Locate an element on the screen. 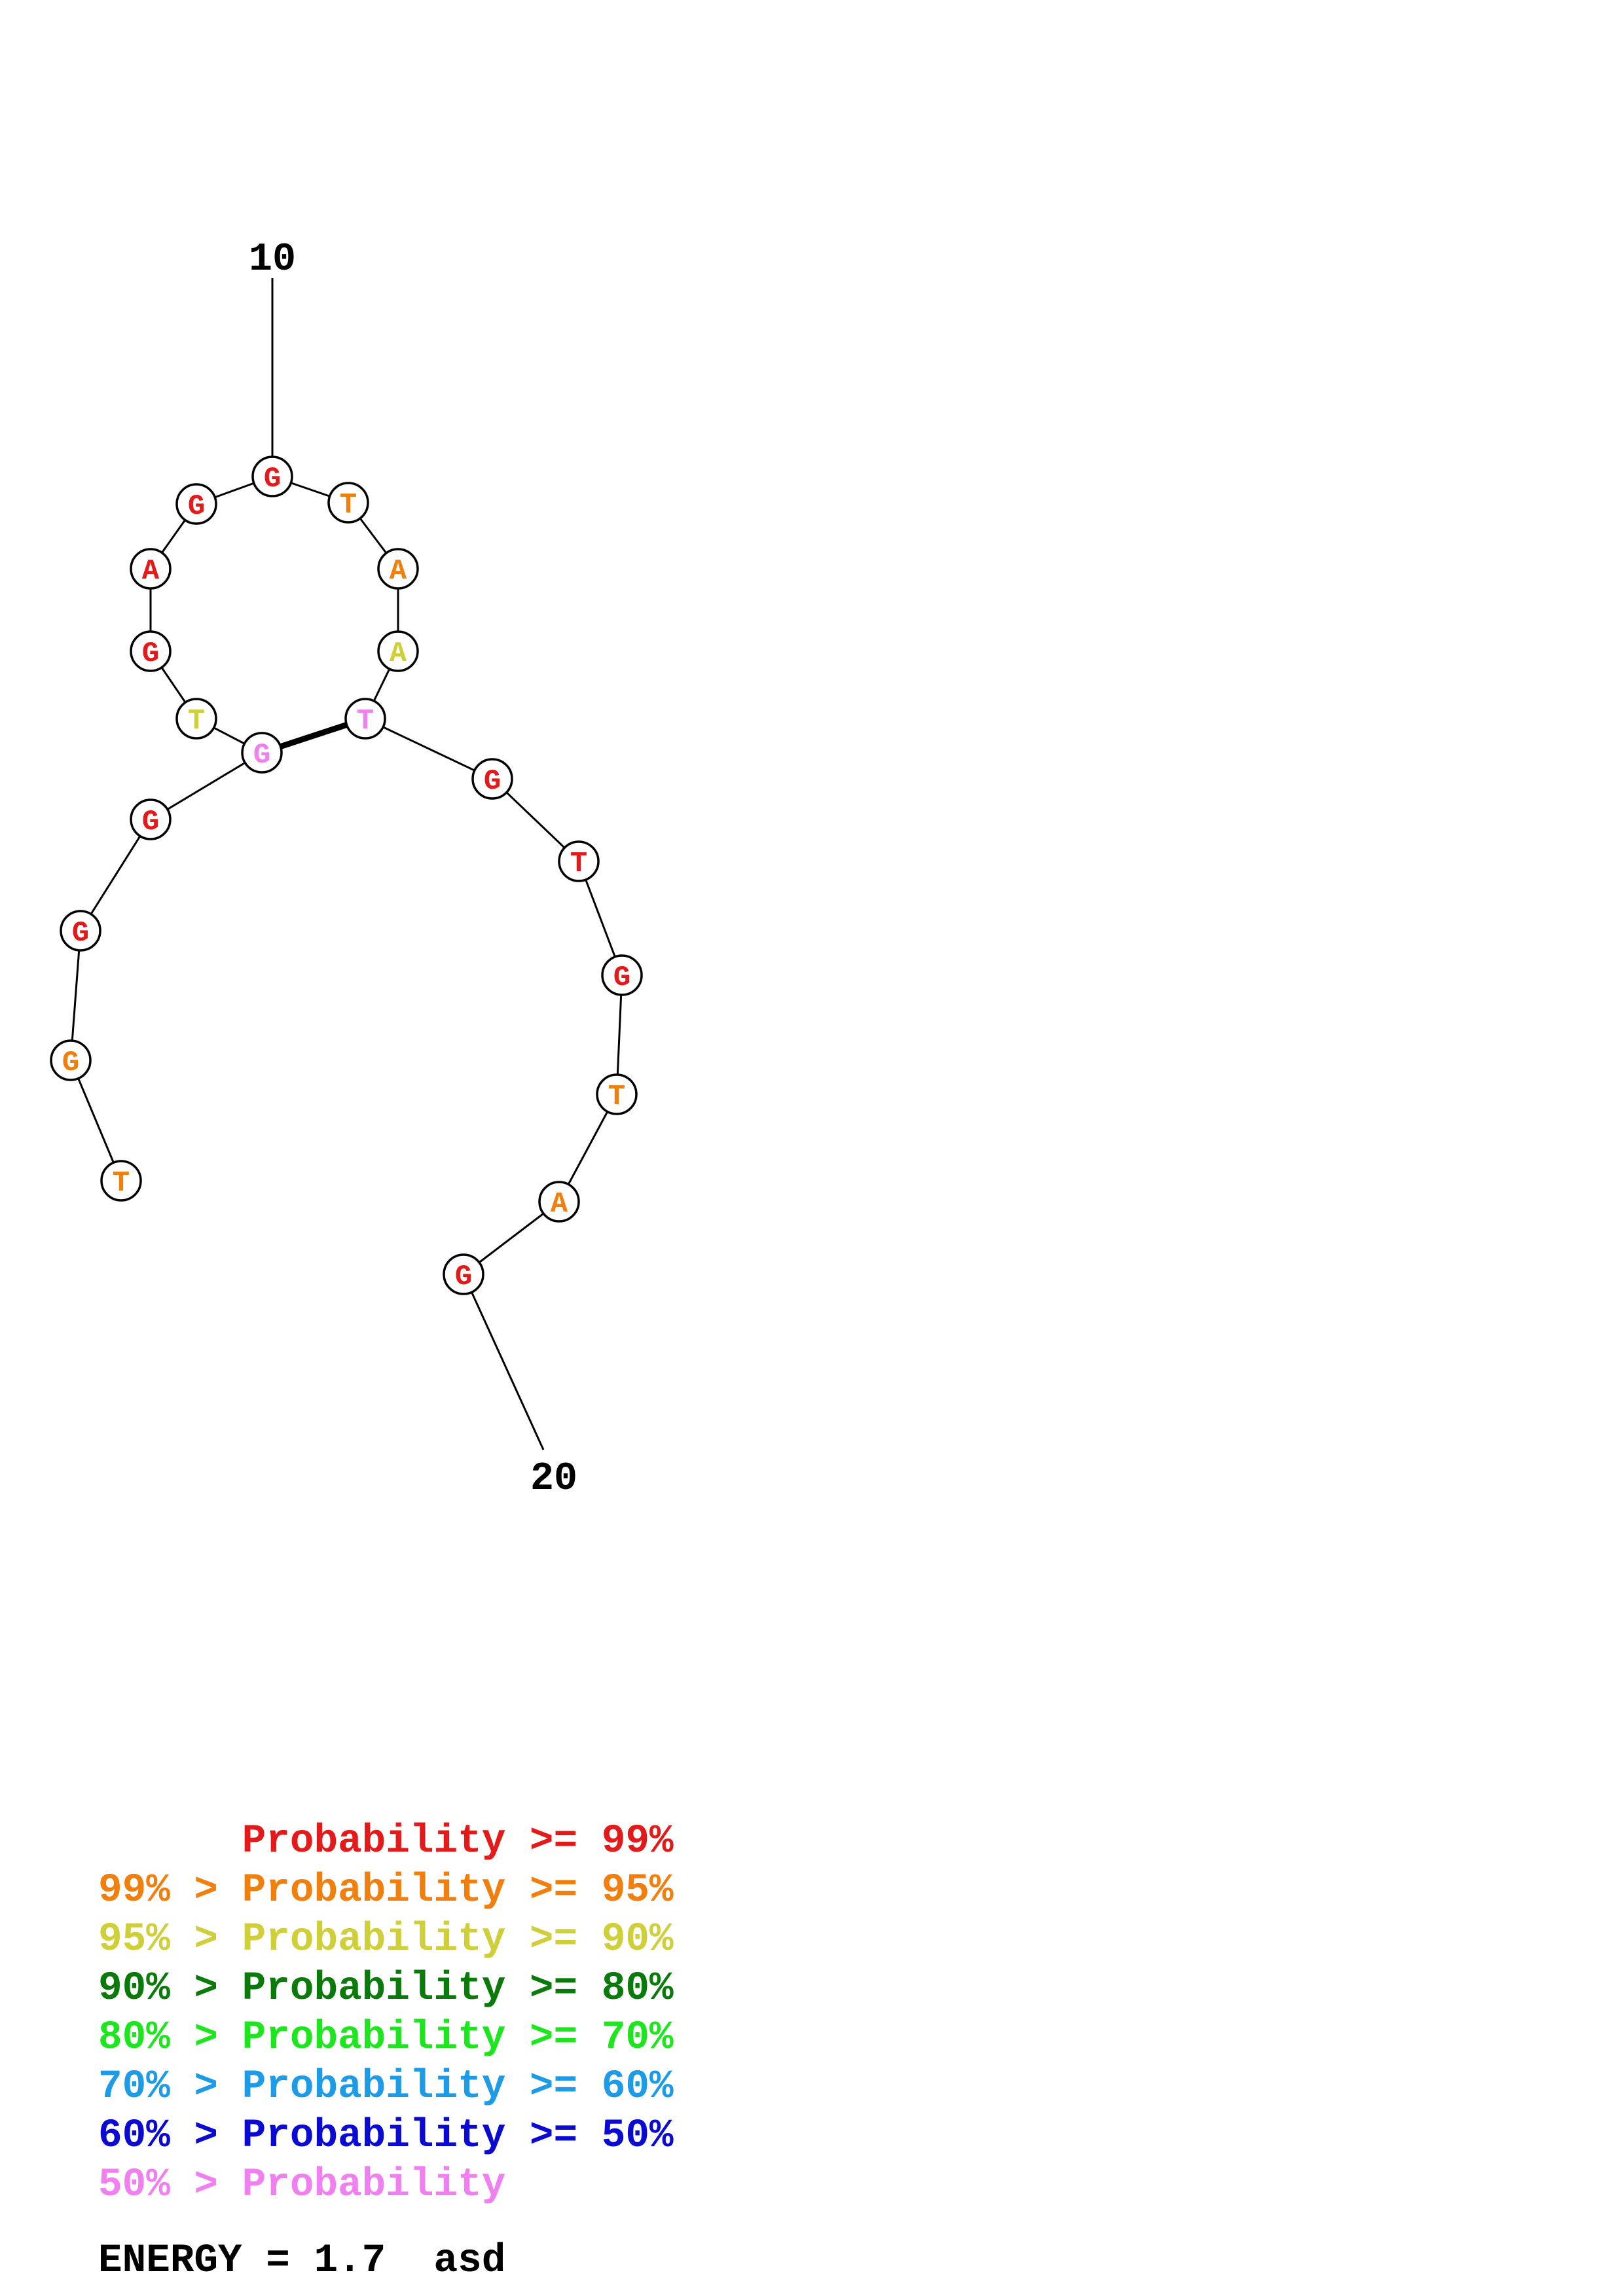 This screenshot has width=1623, height=2296. nucleotide-16: T is located at coordinates (579, 861).